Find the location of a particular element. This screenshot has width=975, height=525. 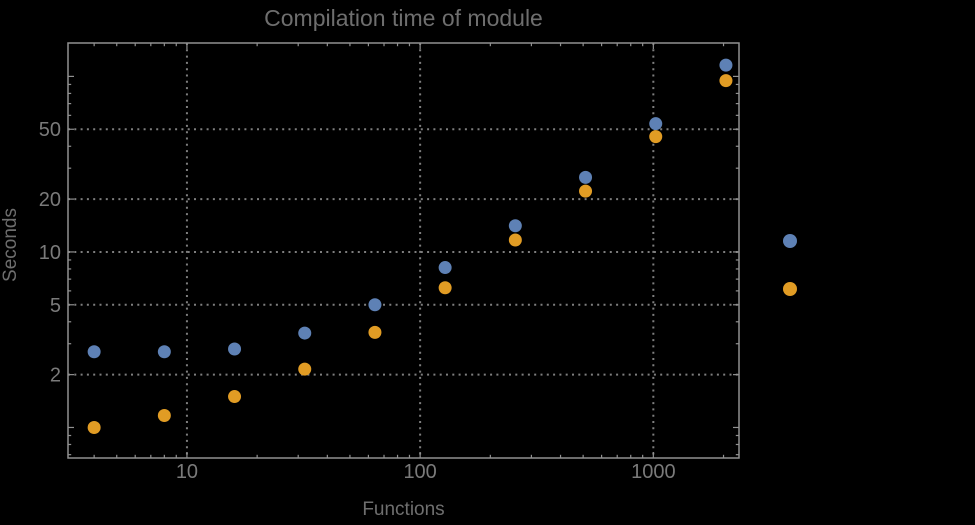

x-tick-label: 100 is located at coordinates (419, 472).